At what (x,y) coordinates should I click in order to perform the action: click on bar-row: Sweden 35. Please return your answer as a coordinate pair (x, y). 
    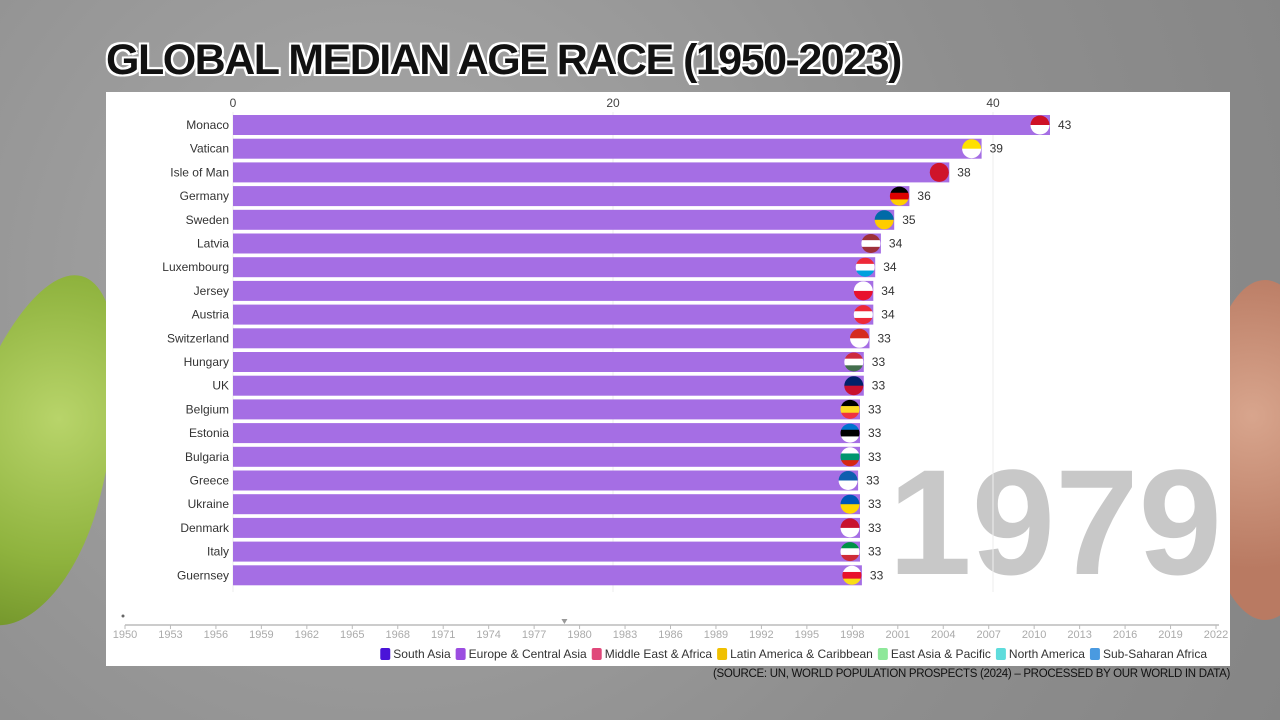
    Looking at the image, I should click on (551, 219).